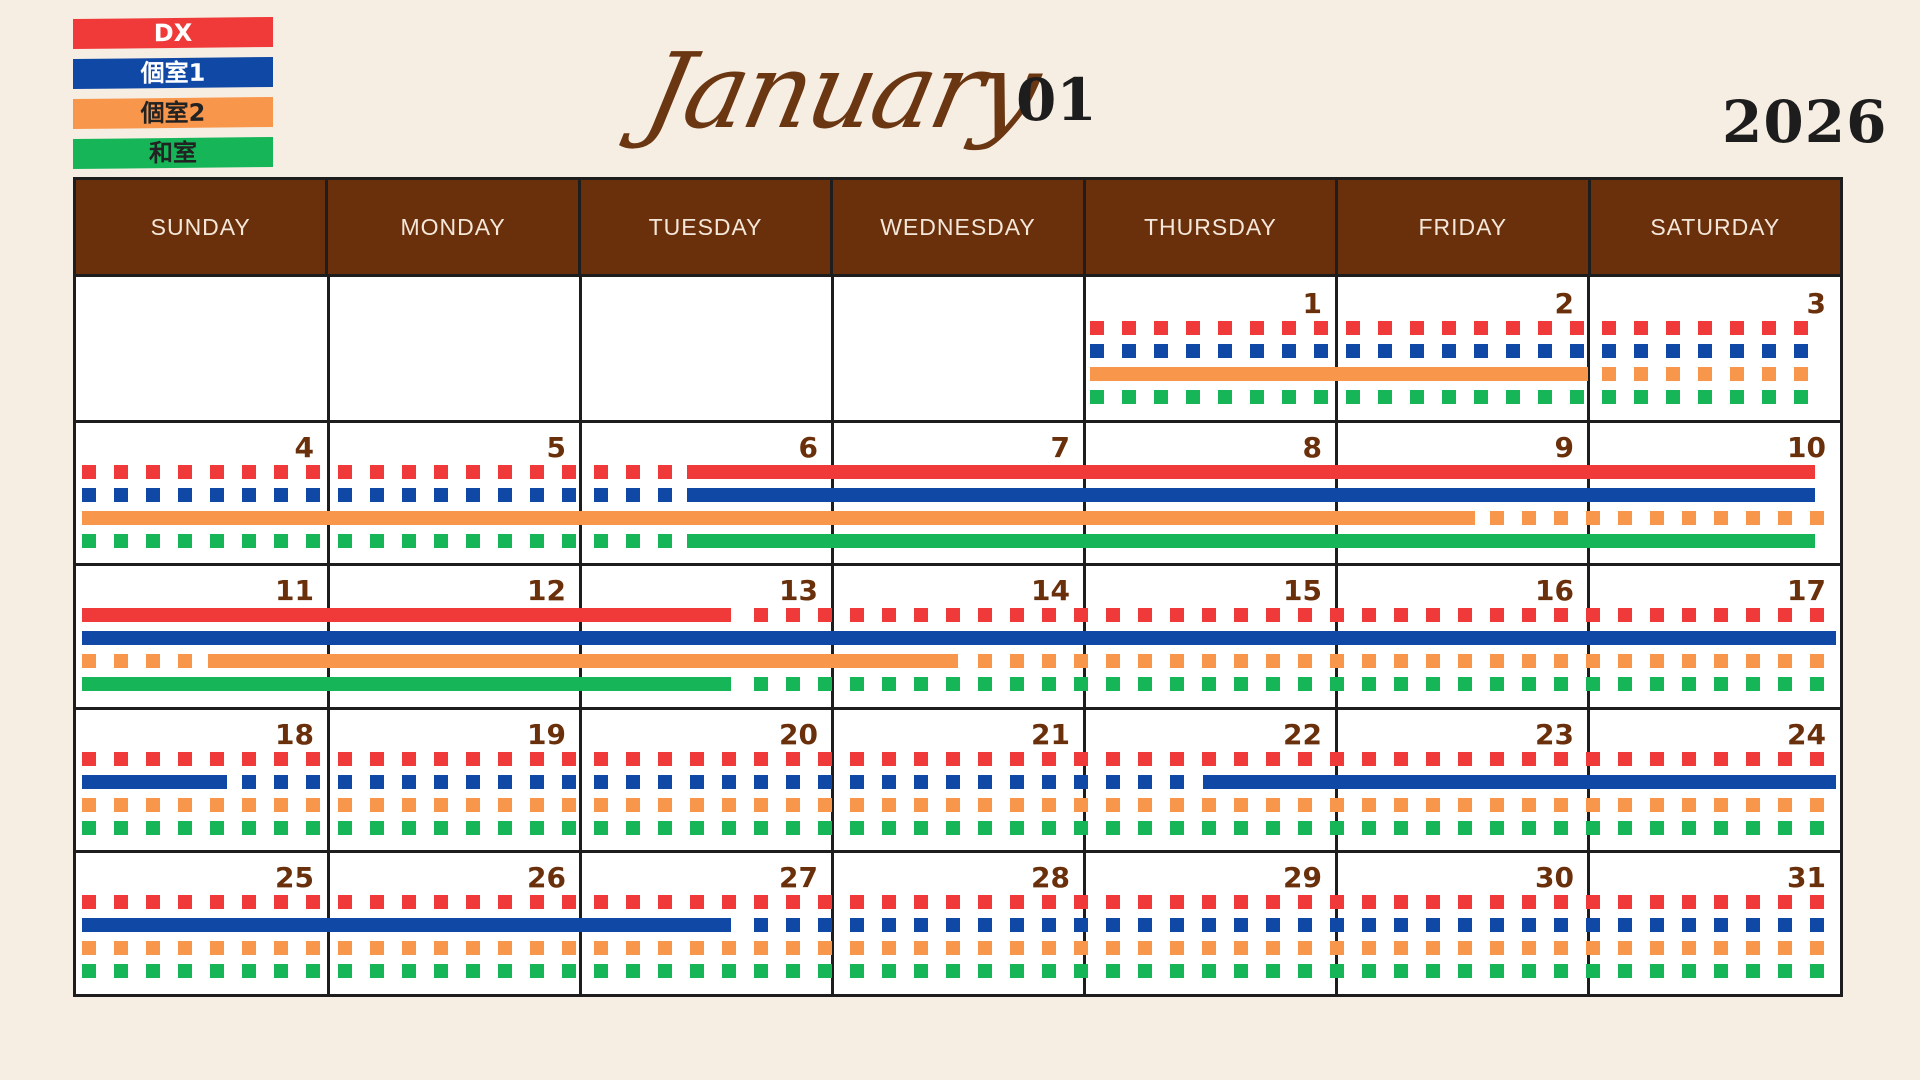 Image resolution: width=1920 pixels, height=1080 pixels. I want to click on weekday-tuesday: TUESDAY, so click(707, 227).